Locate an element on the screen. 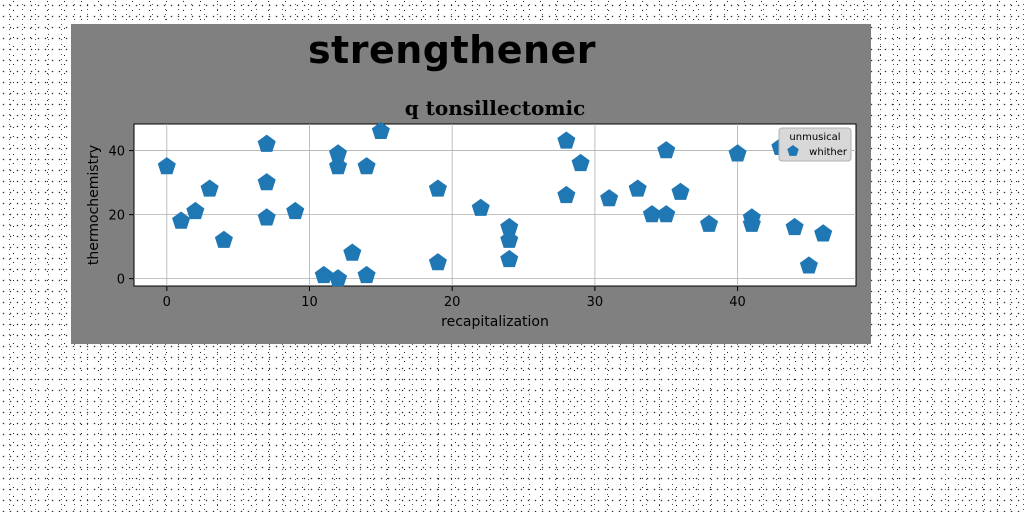  y-tick-label: 20 is located at coordinates (116, 216).